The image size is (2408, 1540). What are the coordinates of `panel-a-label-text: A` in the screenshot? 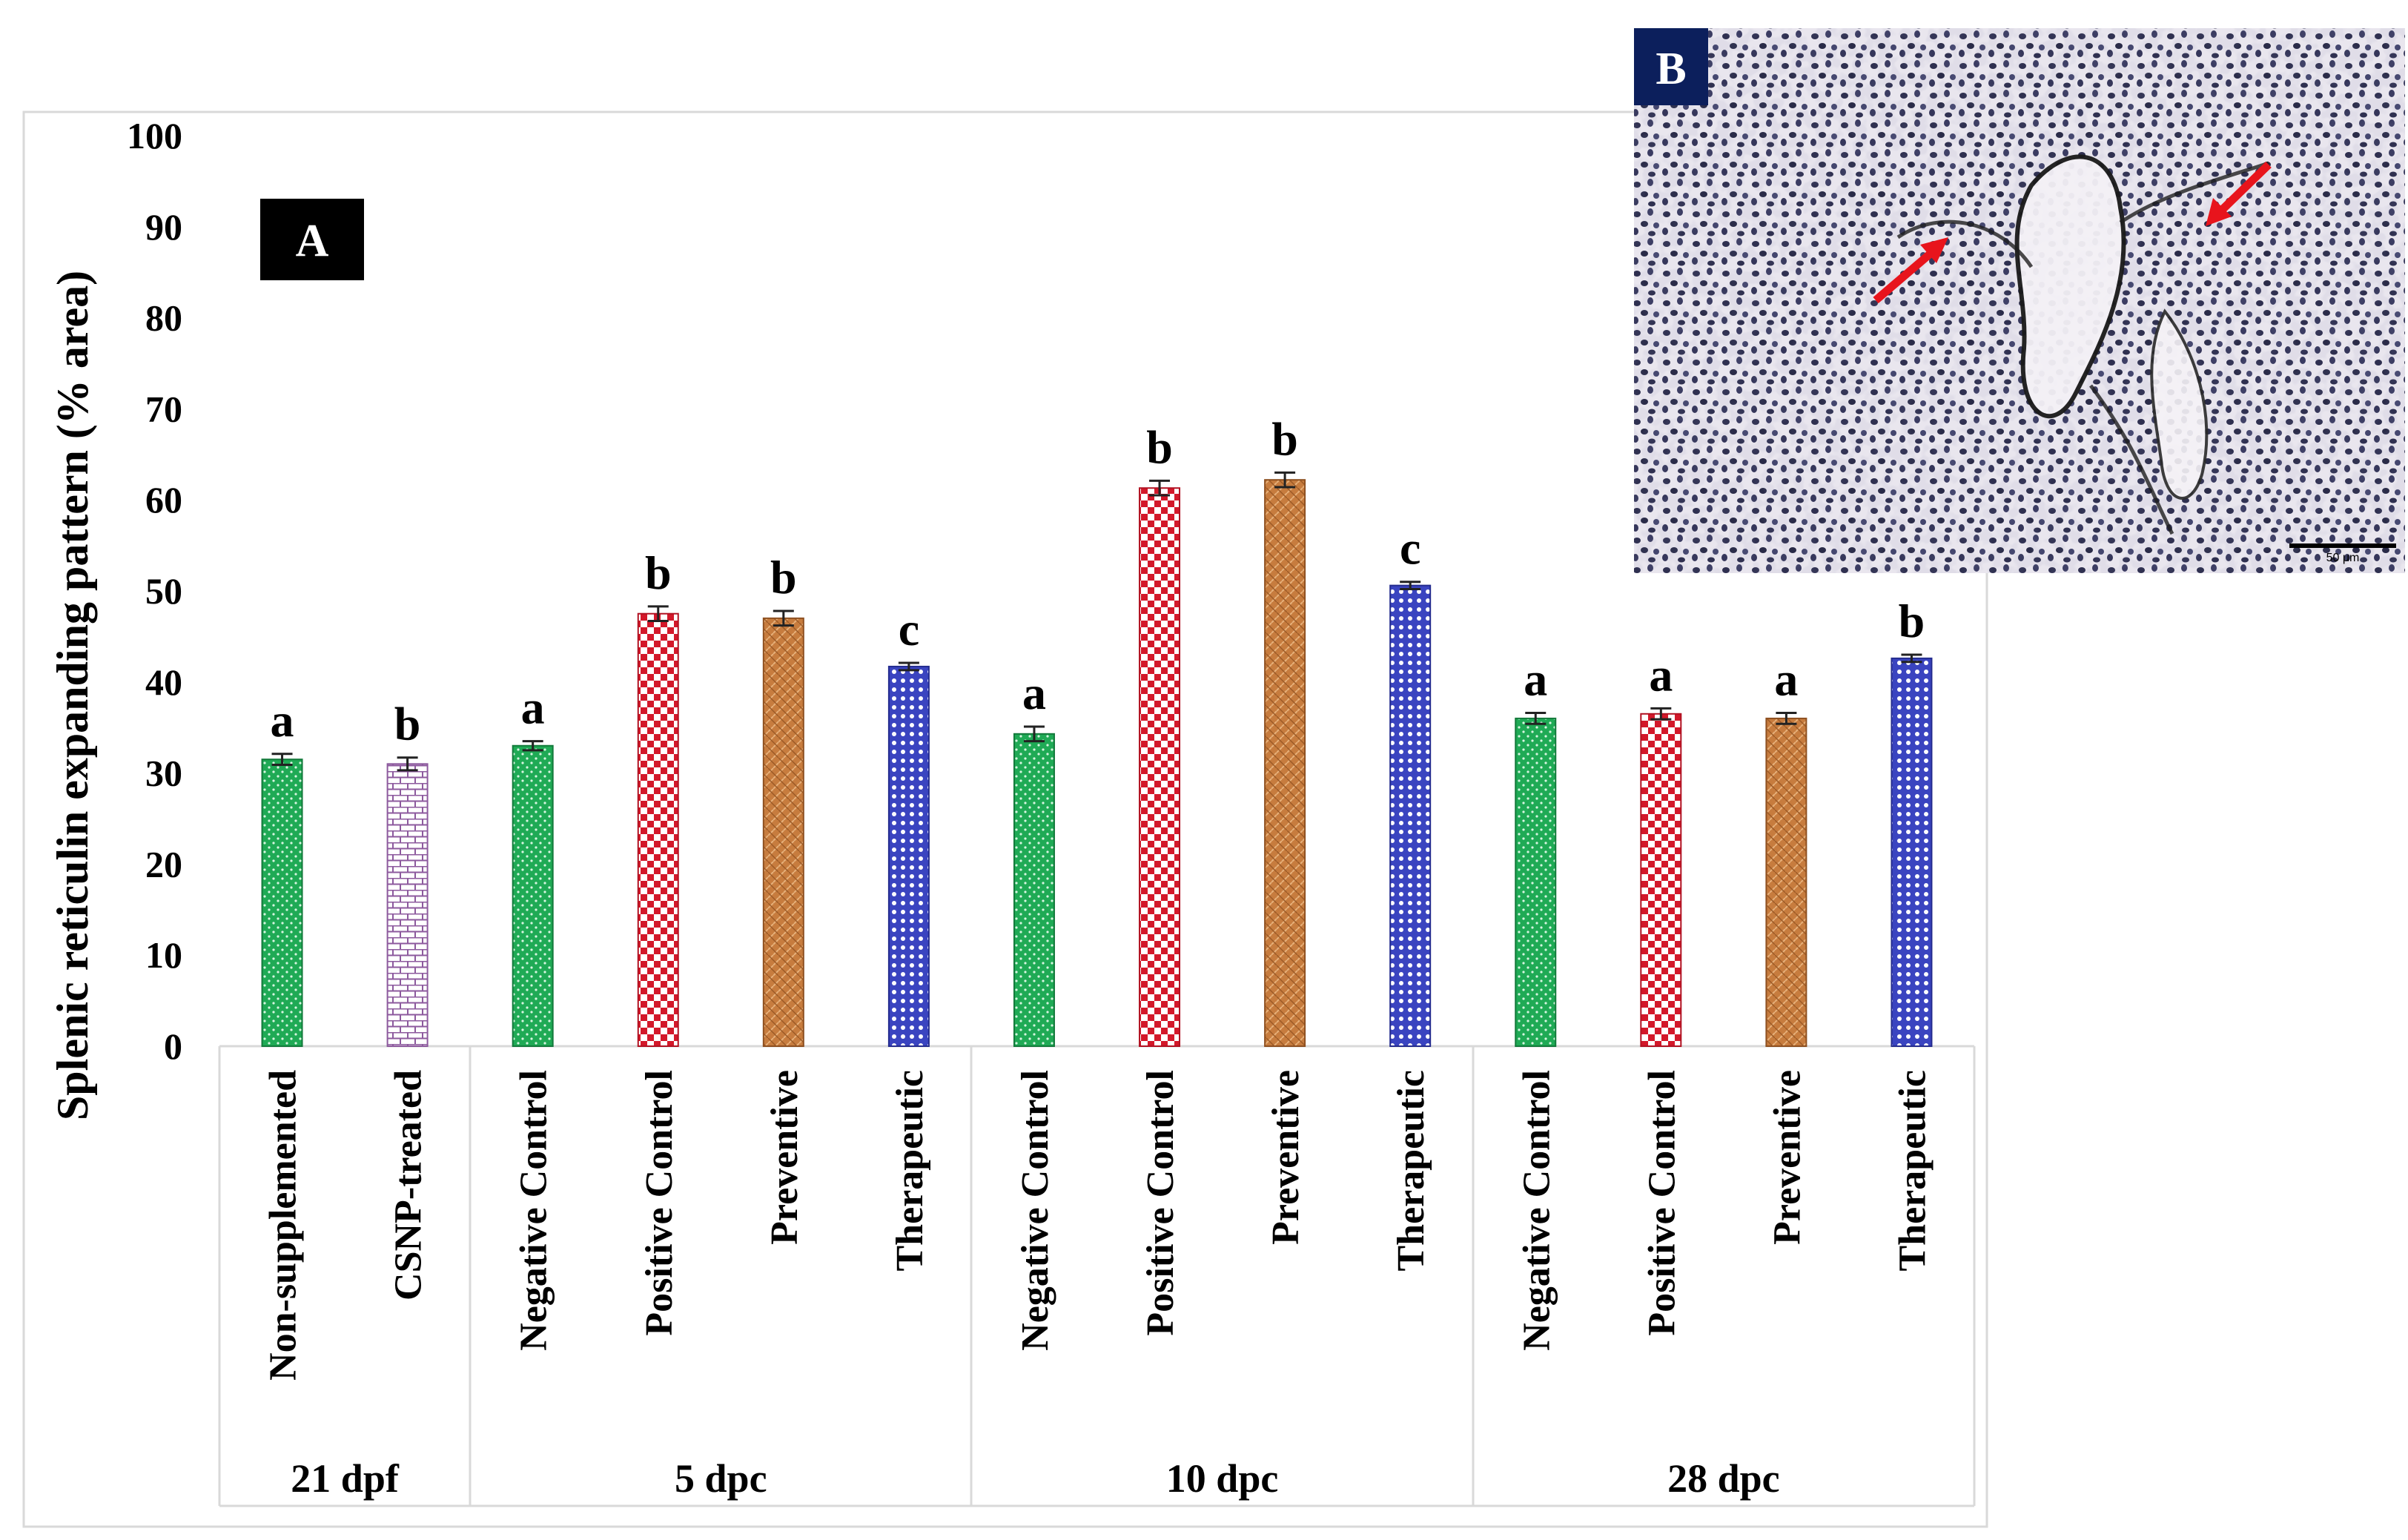 It's located at (312, 241).